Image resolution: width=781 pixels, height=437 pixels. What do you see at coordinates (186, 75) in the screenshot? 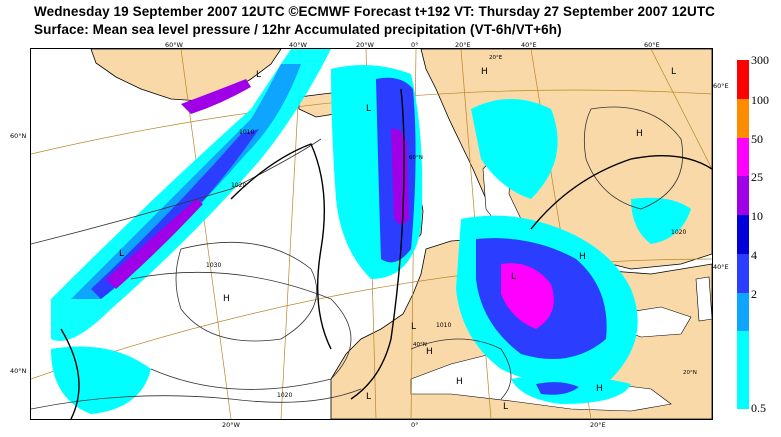
I see `land-greenland` at bounding box center [186, 75].